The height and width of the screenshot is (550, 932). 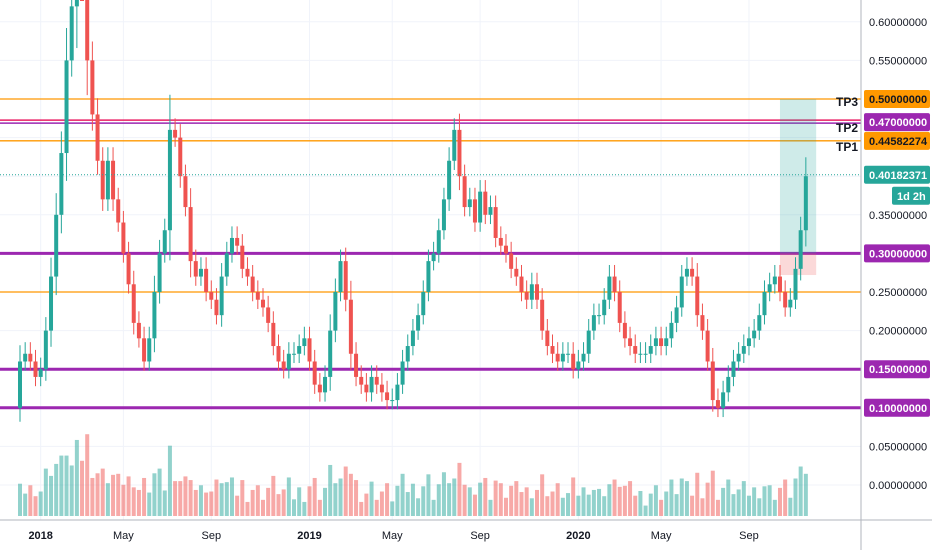 What do you see at coordinates (578, 536) in the screenshot?
I see `time-tick-label: 2020` at bounding box center [578, 536].